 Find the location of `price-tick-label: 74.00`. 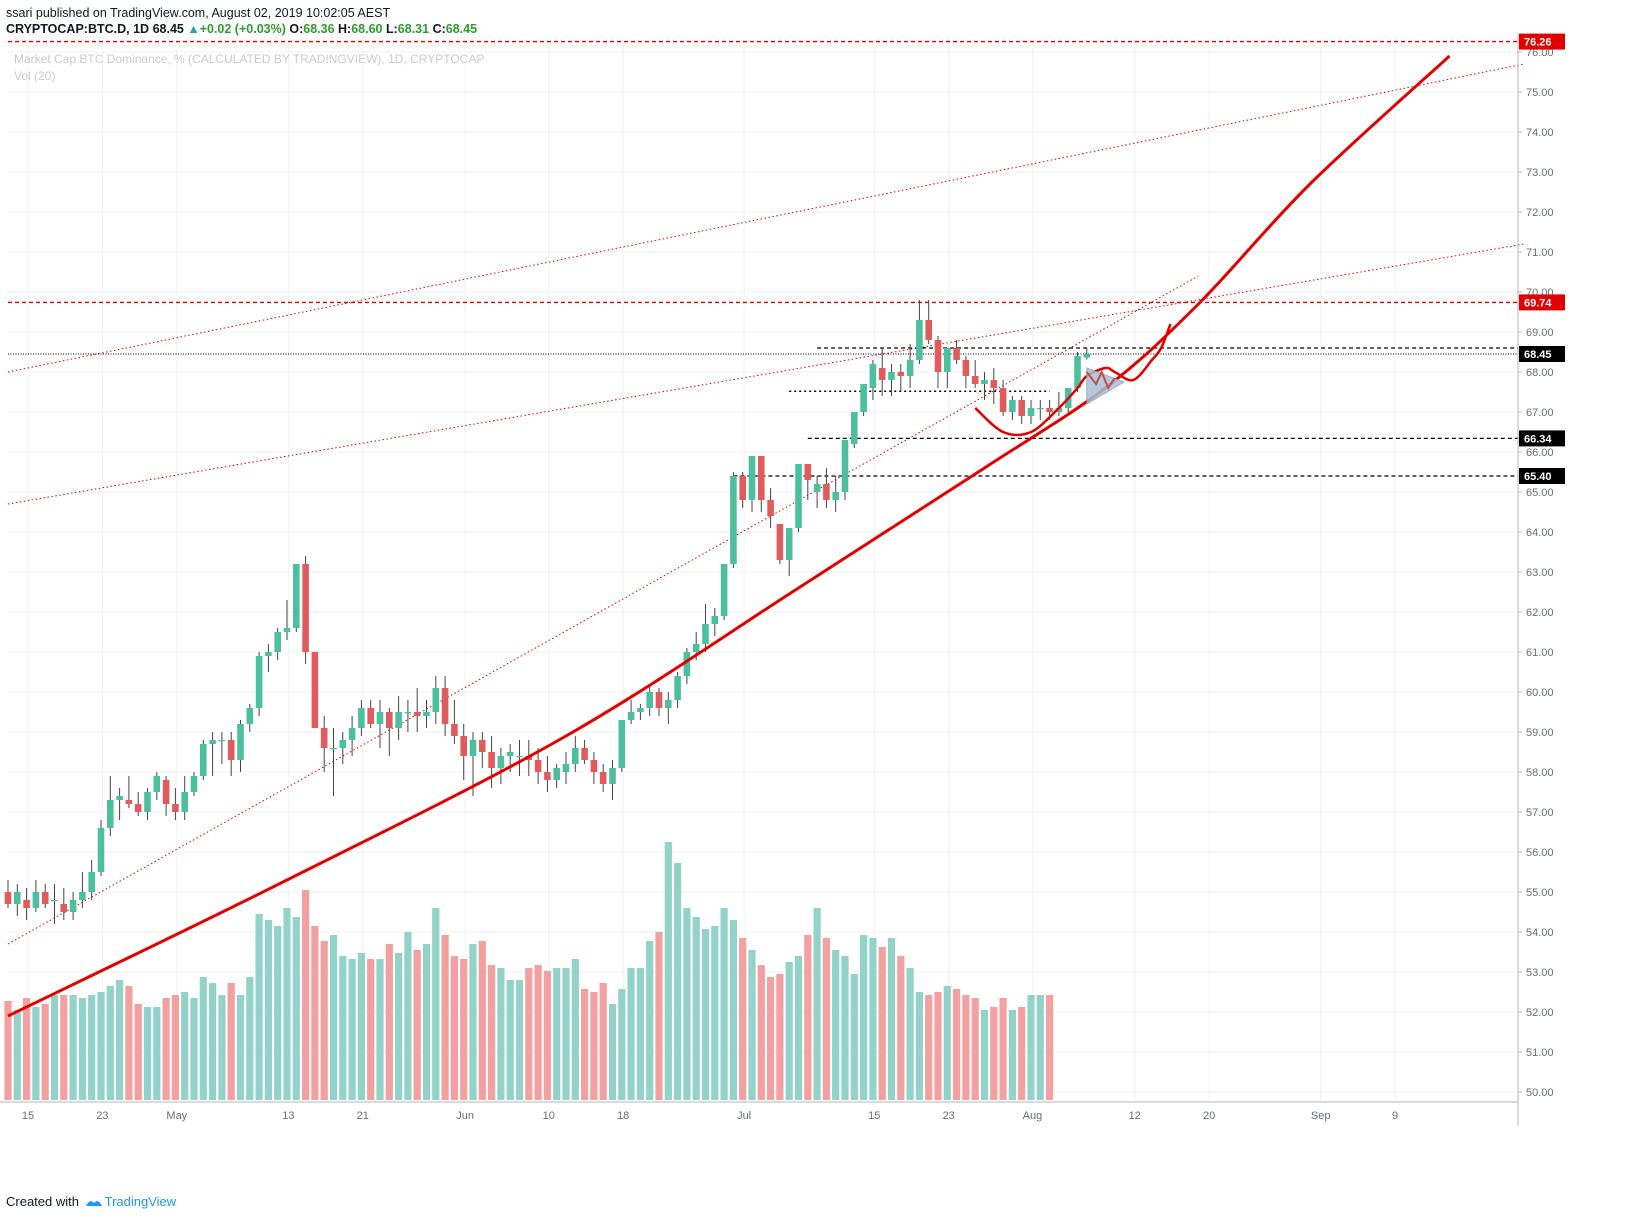

price-tick-label: 74.00 is located at coordinates (1540, 133).